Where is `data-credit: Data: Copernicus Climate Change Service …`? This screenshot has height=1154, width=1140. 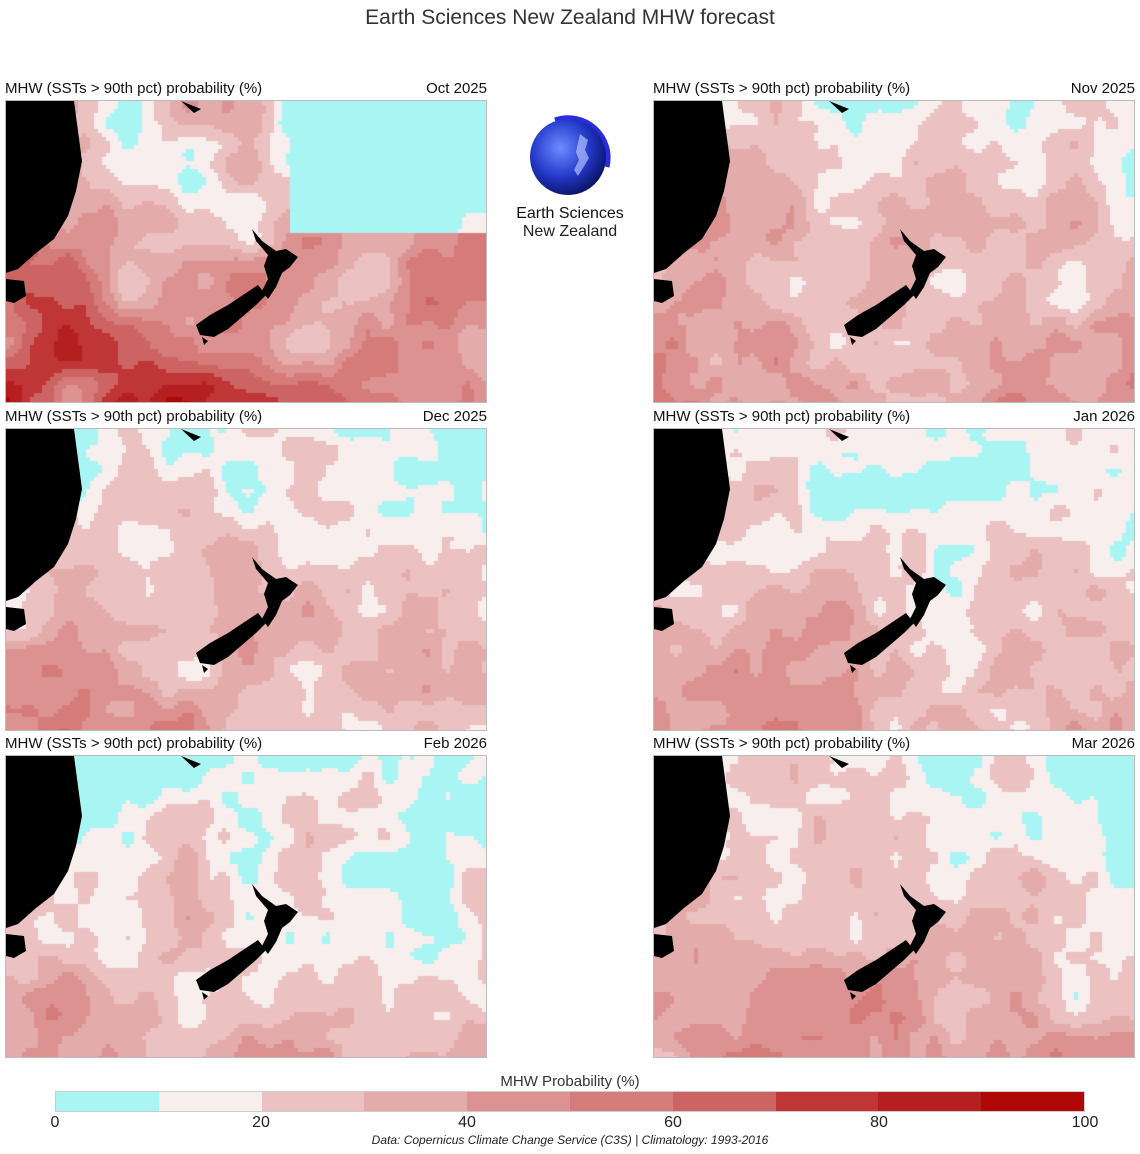
data-credit: Data: Copernicus Climate Change Service … is located at coordinates (570, 1140).